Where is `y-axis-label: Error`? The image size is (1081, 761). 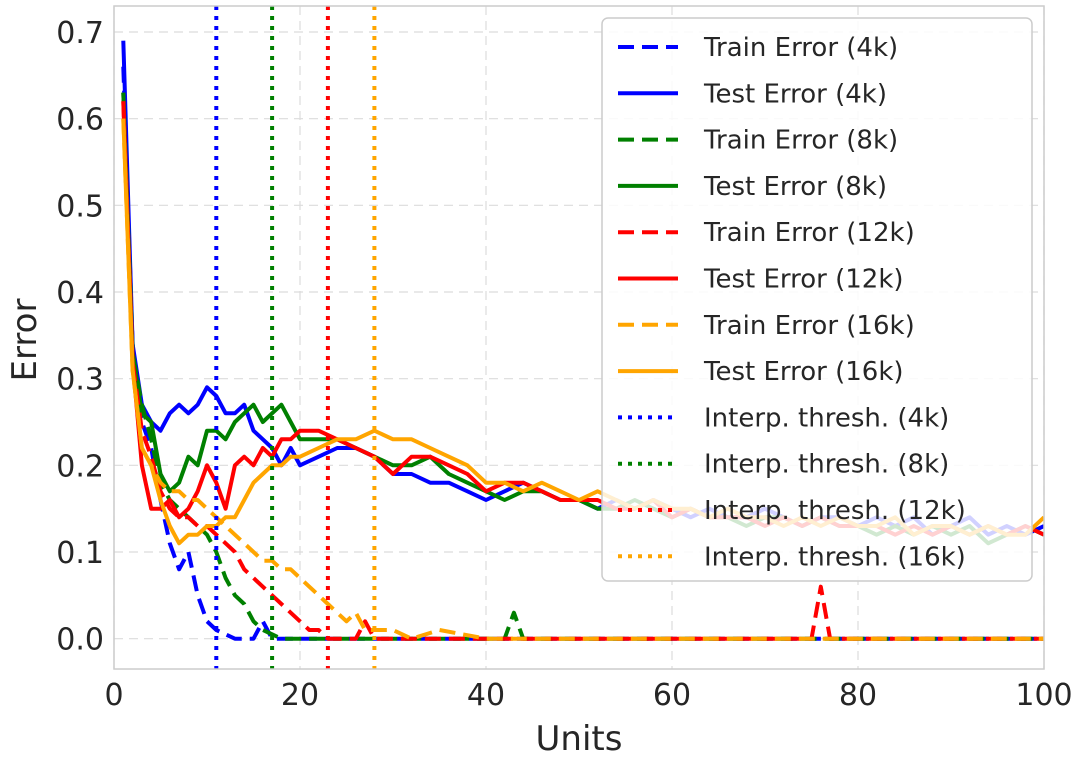
y-axis-label: Error is located at coordinates (25, 340).